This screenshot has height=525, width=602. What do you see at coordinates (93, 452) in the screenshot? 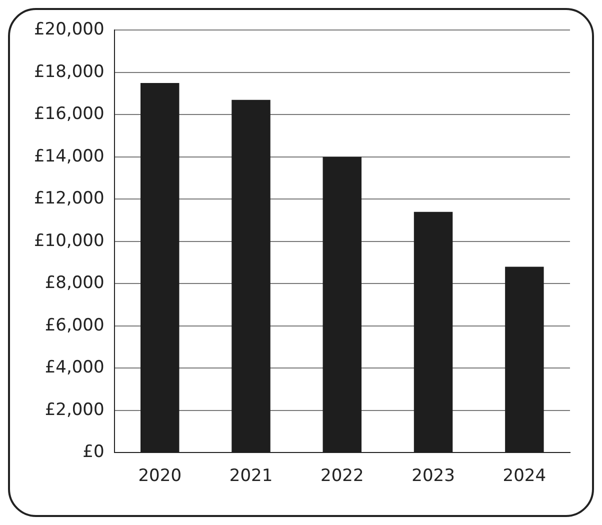
I see `y-tick-label: £0` at bounding box center [93, 452].